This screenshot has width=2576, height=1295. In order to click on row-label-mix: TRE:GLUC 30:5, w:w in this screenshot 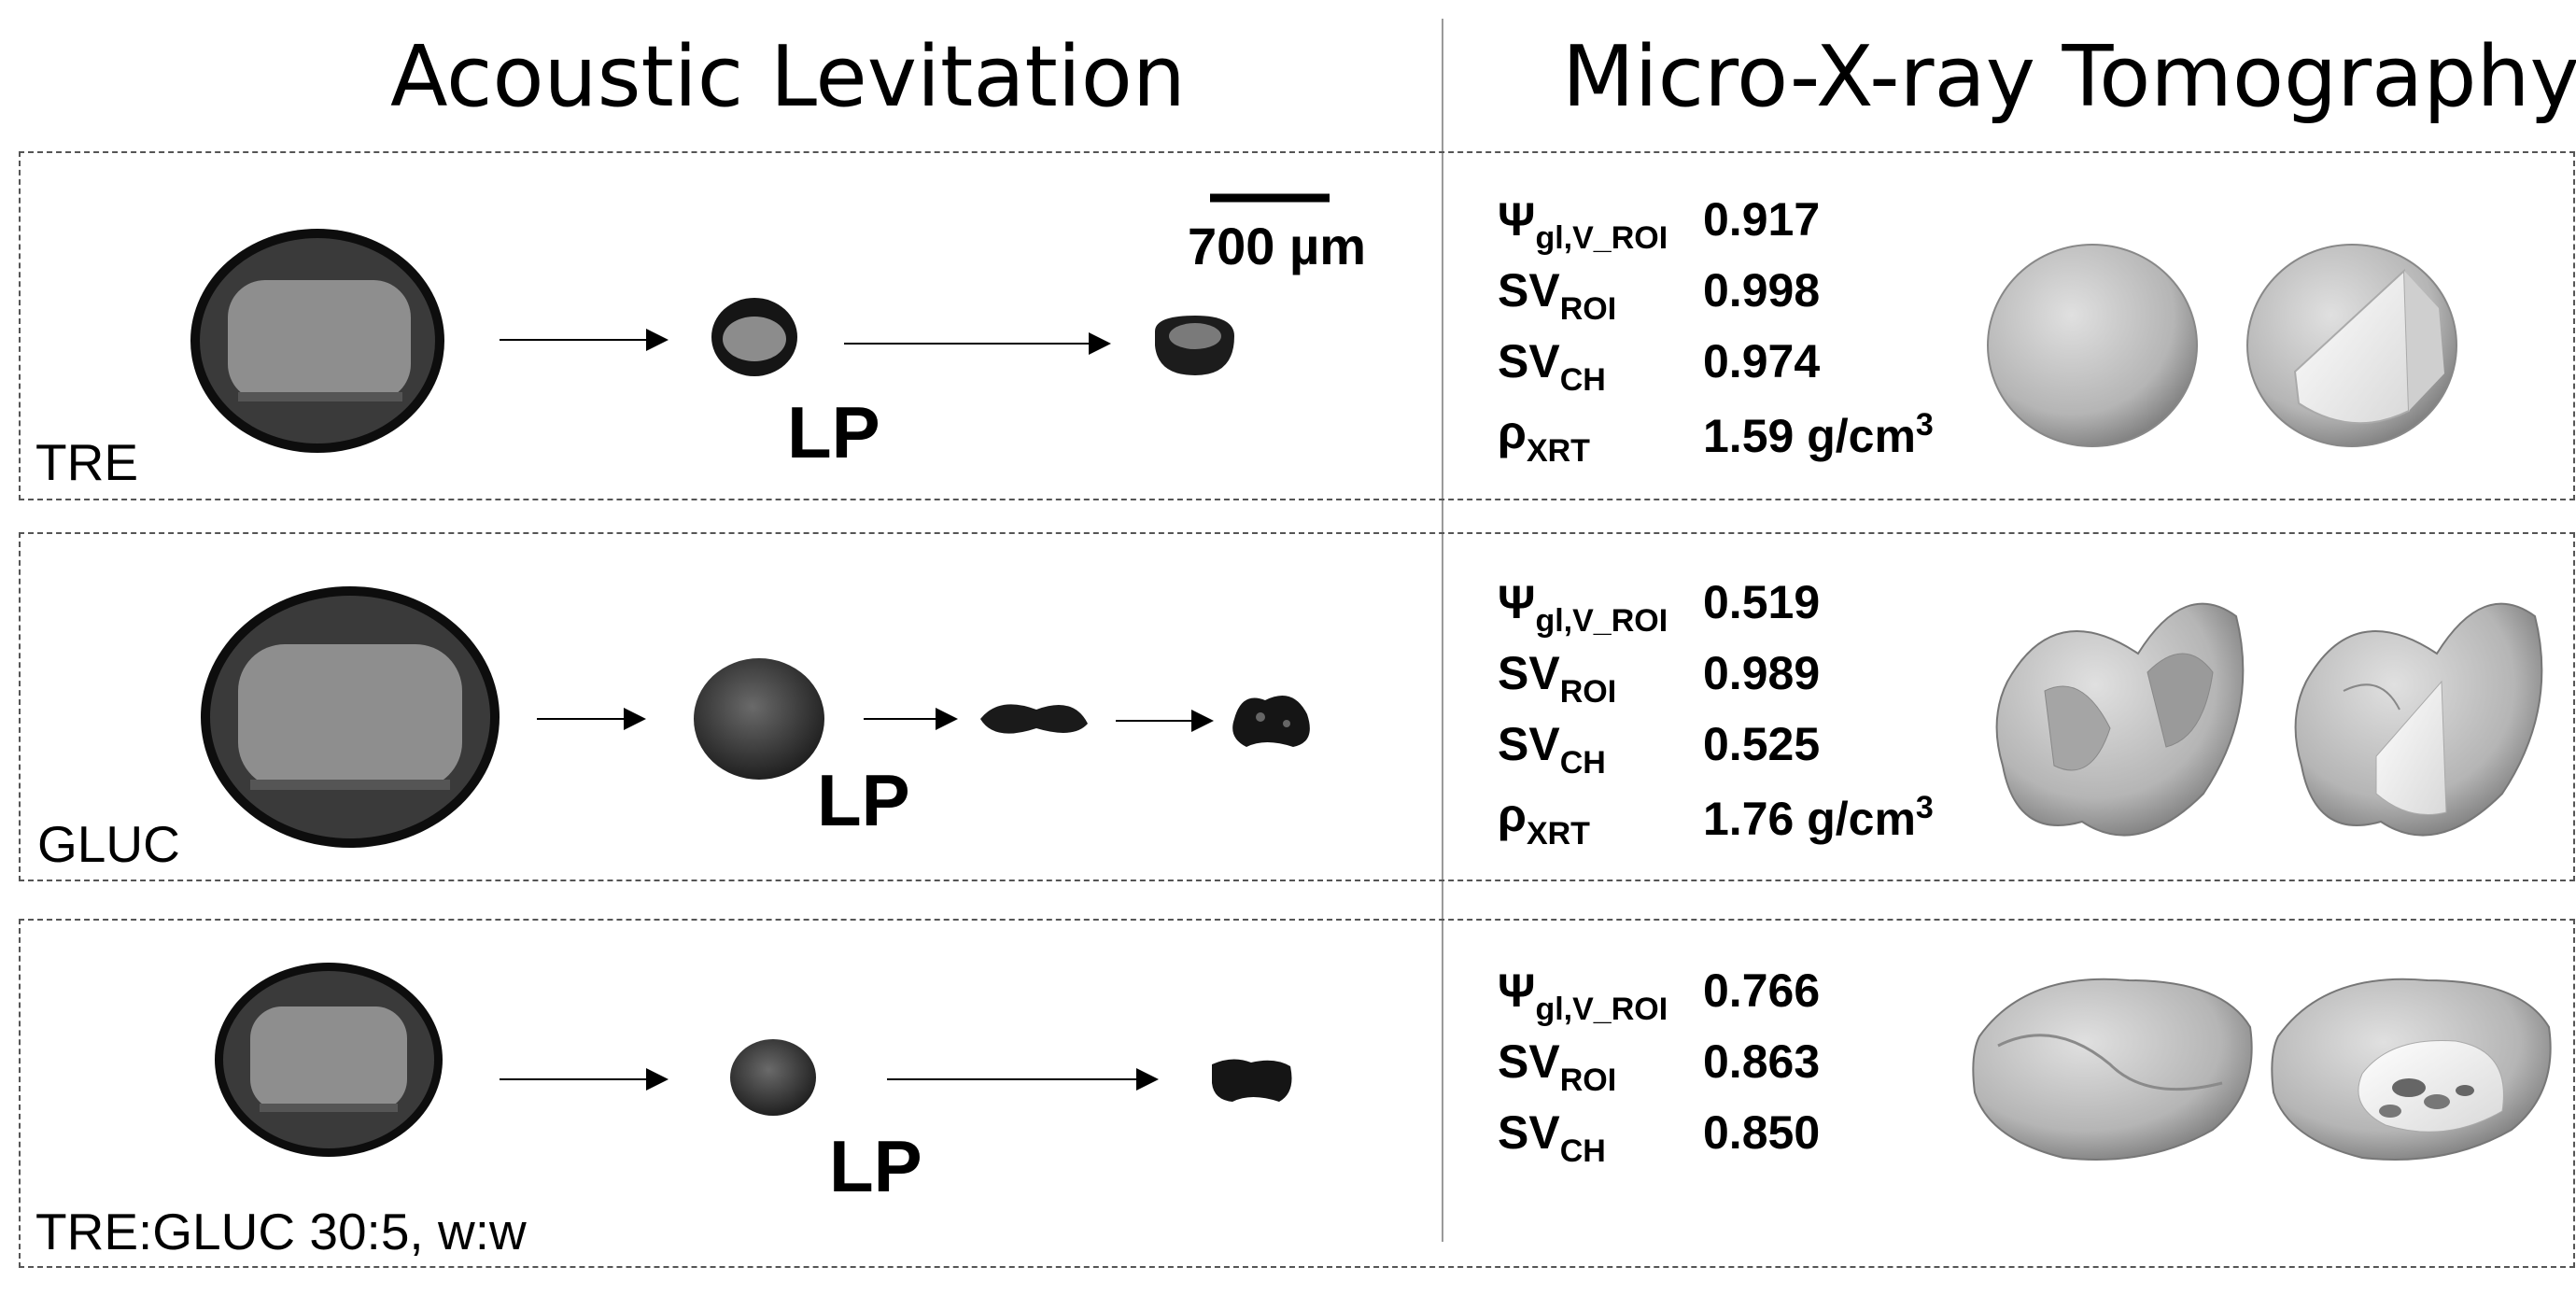, I will do `click(281, 1231)`.